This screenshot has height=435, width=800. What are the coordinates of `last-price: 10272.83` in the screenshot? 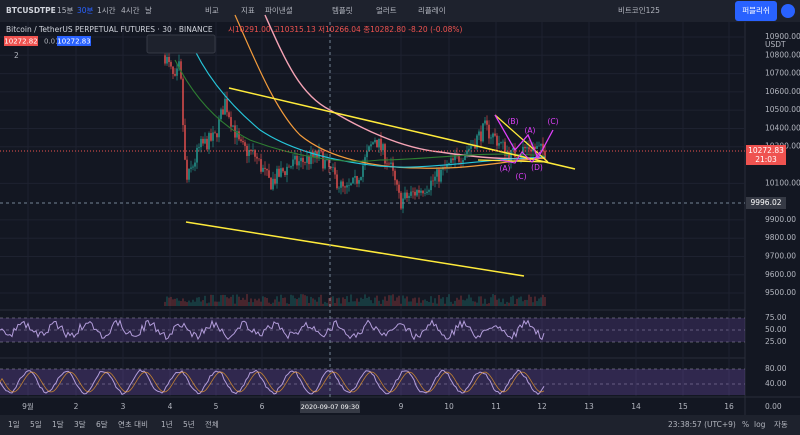 It's located at (766, 150).